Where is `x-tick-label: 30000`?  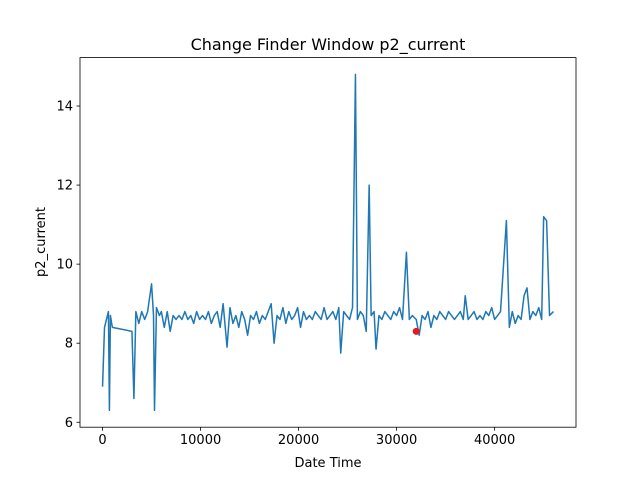 x-tick-label: 30000 is located at coordinates (396, 440).